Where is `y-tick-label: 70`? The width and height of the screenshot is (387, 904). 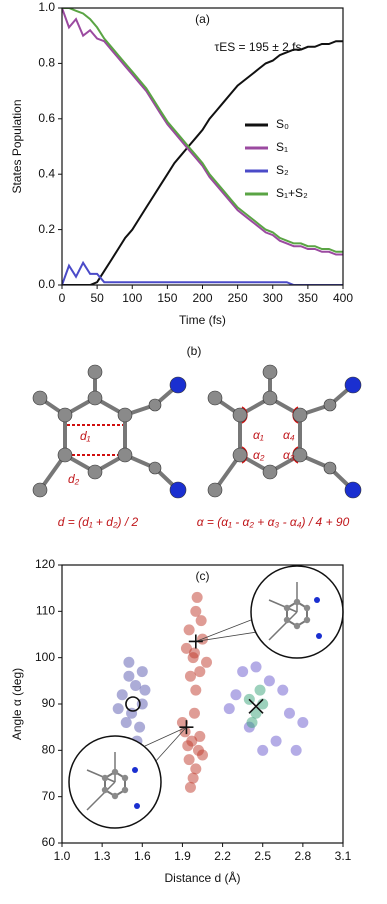
y-tick-label: 70 is located at coordinates (49, 796).